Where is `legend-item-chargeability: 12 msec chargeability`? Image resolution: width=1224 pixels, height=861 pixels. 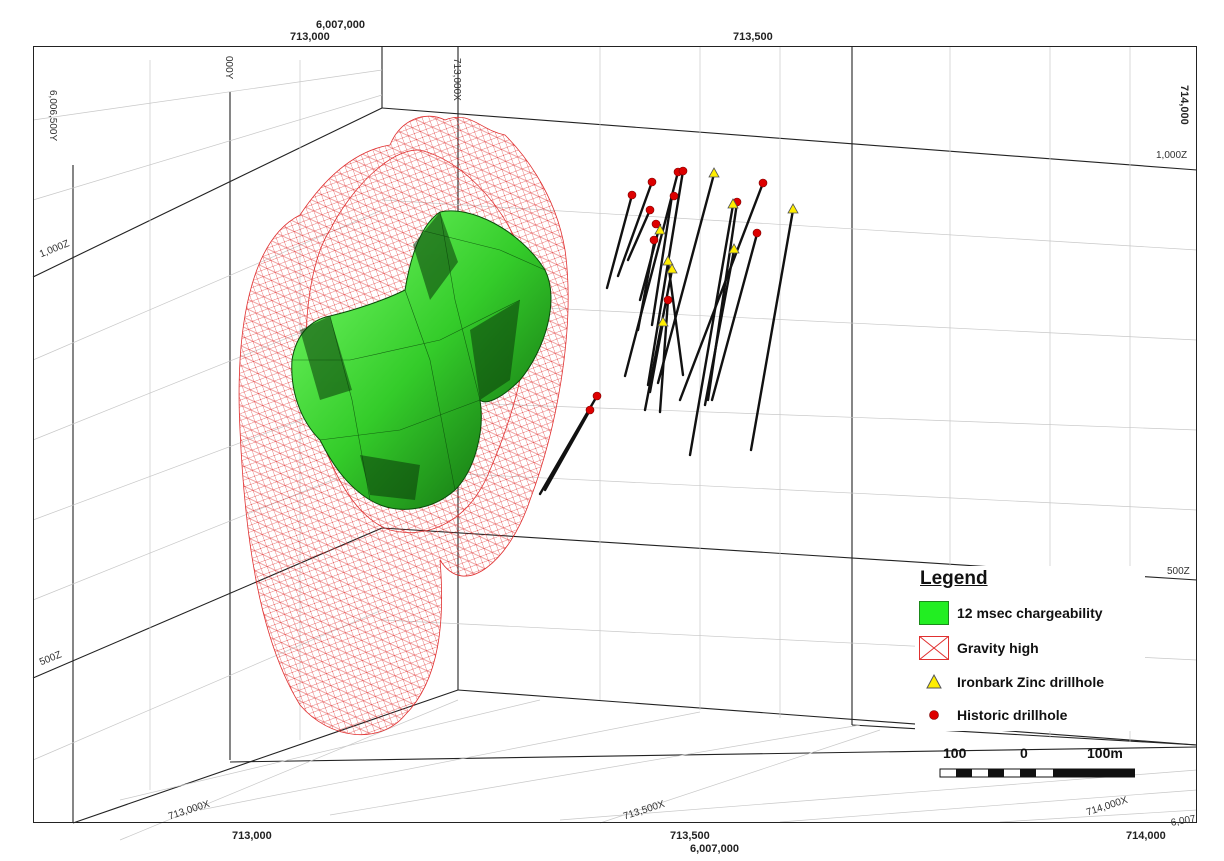 legend-item-chargeability: 12 msec chargeability is located at coordinates (1030, 613).